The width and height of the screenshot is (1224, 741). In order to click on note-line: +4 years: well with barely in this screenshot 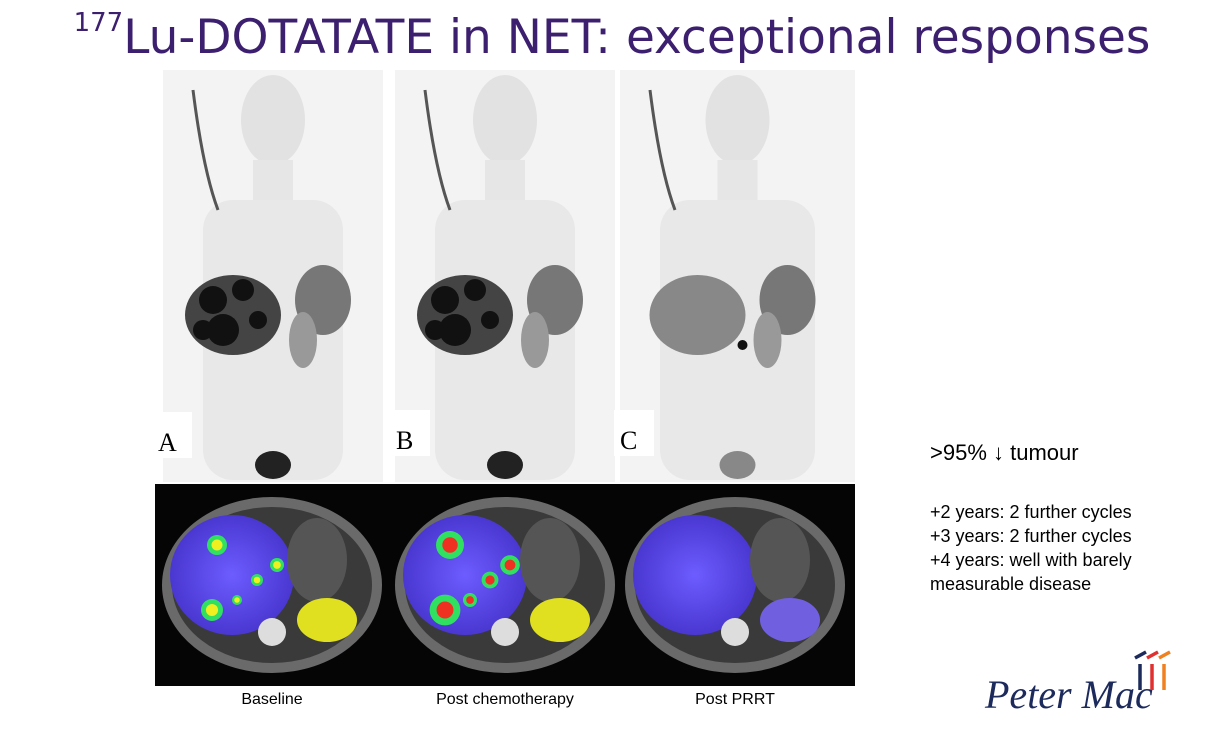, I will do `click(1031, 560)`.